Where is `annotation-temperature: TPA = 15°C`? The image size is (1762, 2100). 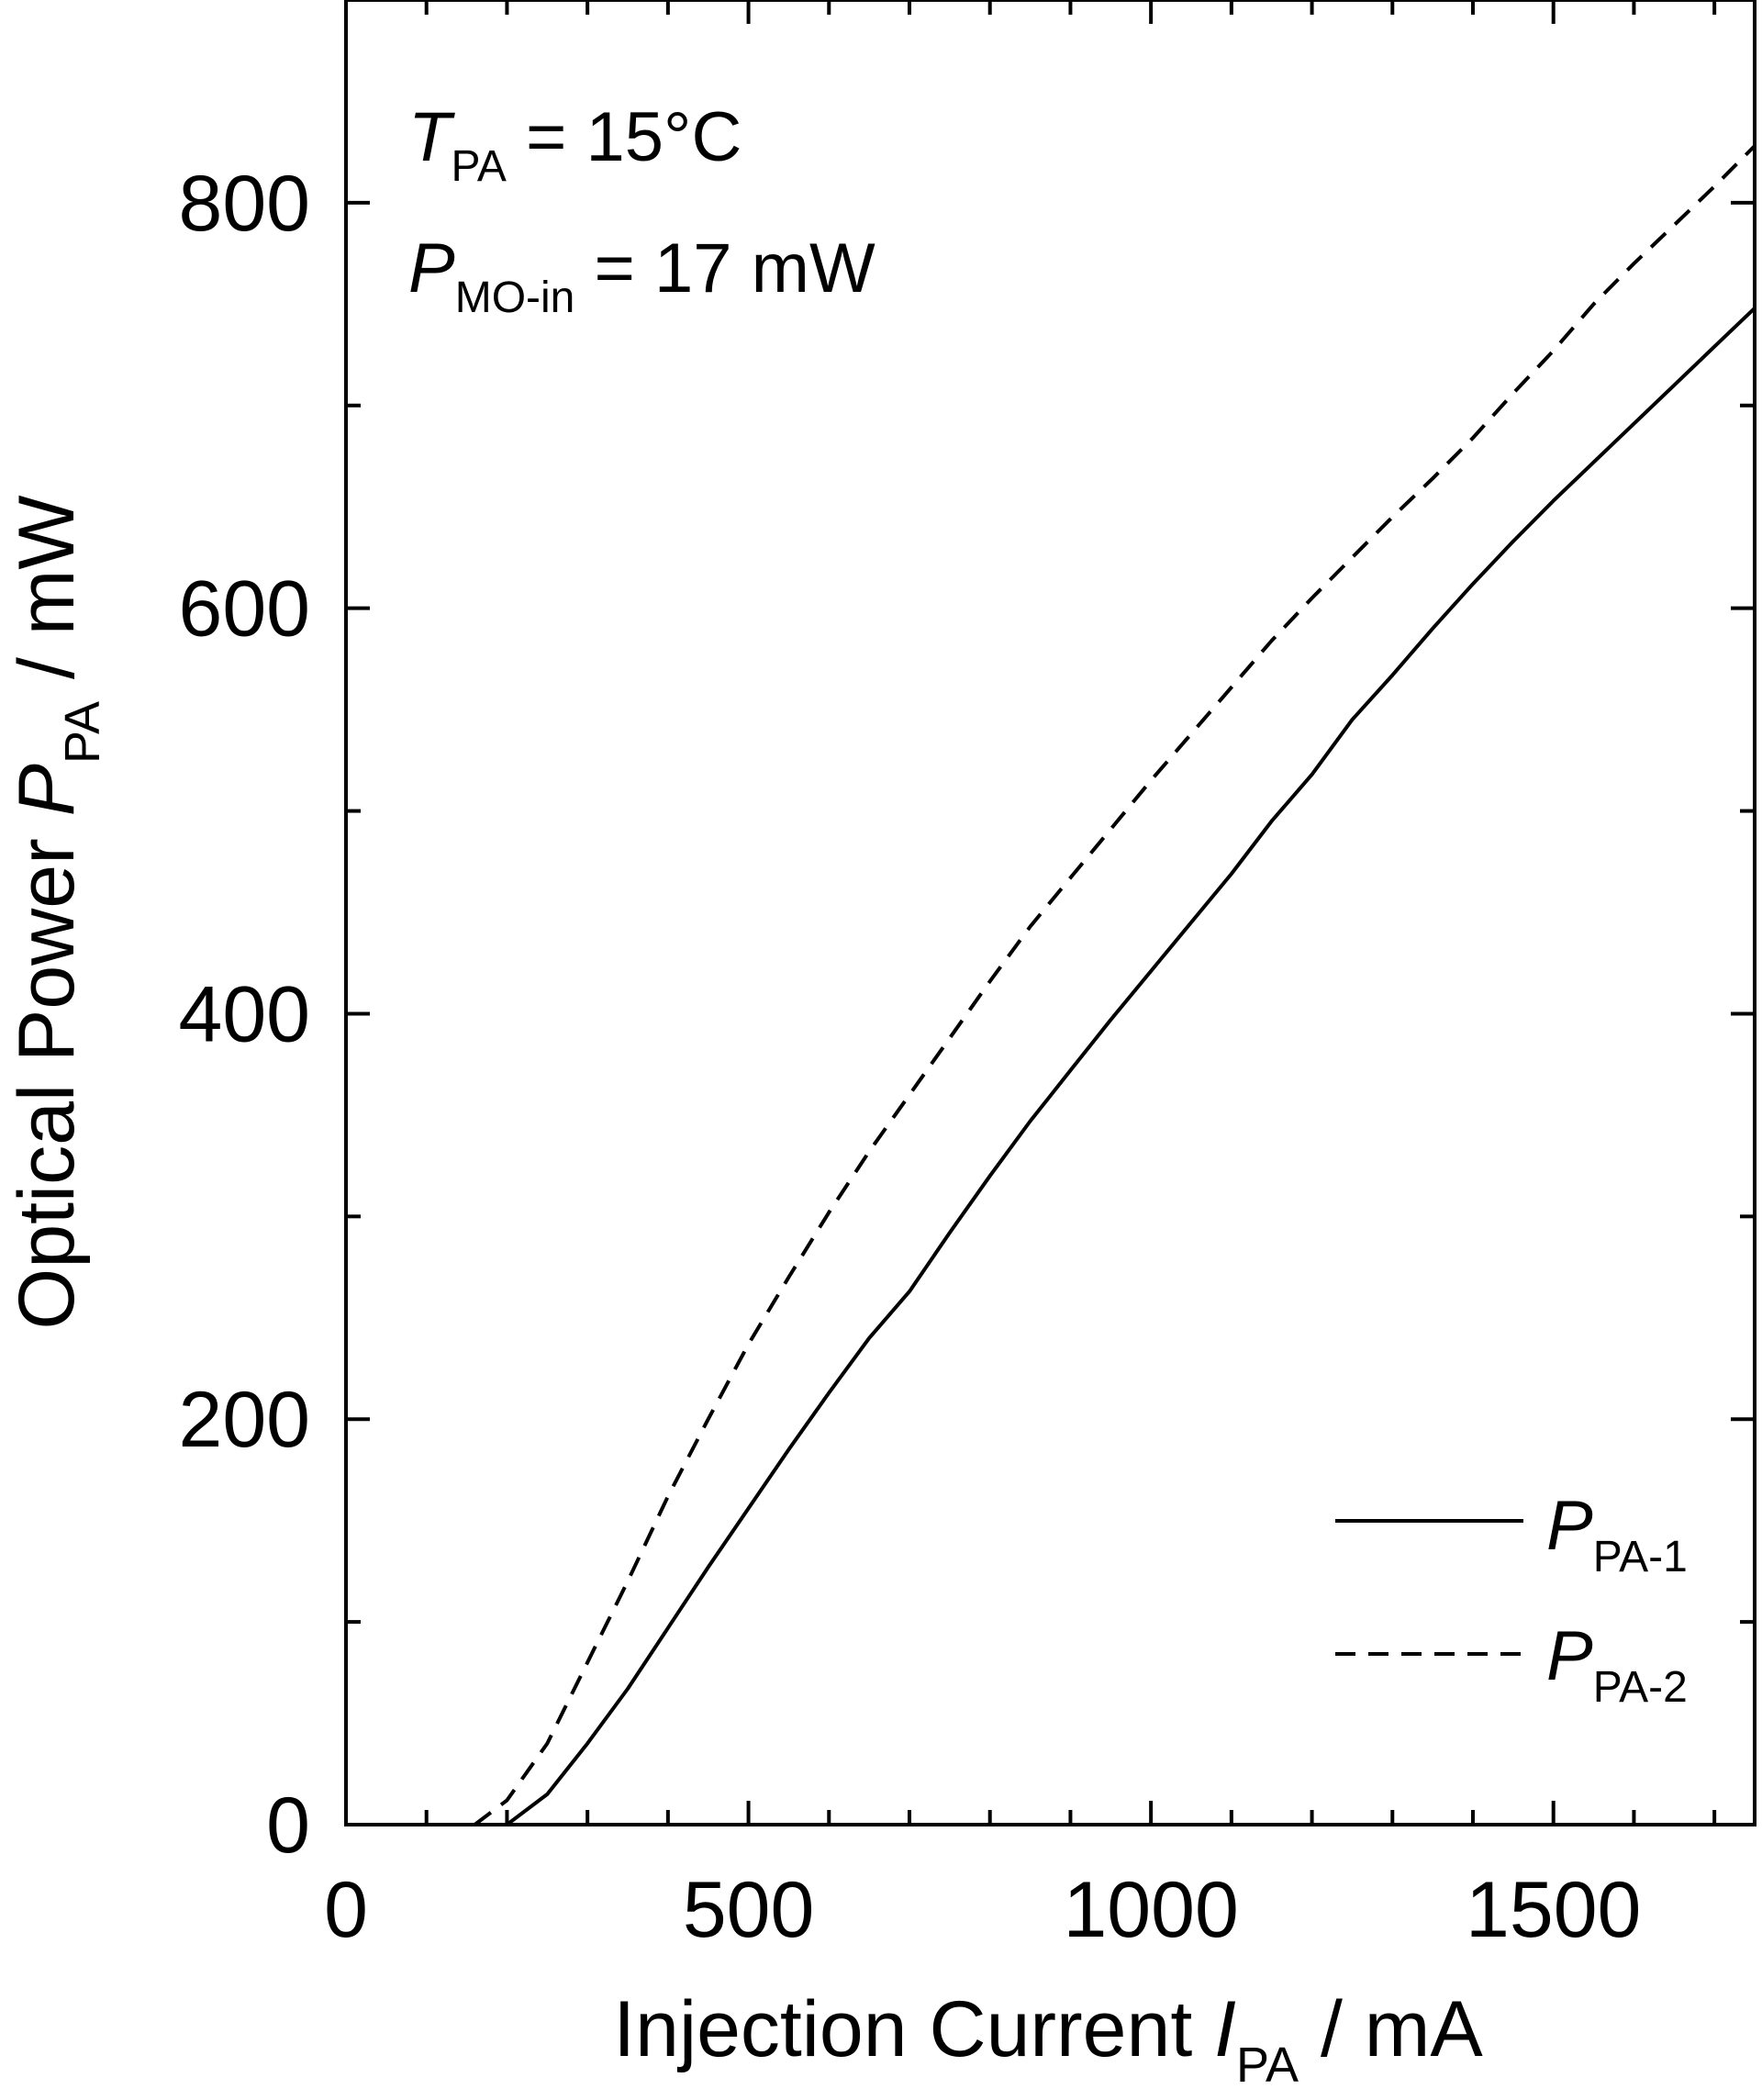 annotation-temperature: TPA = 15°C is located at coordinates (575, 144).